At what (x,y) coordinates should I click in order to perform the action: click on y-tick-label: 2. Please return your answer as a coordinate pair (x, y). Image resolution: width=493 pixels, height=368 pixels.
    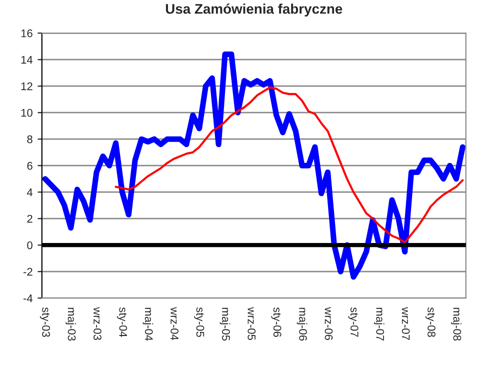
    Looking at the image, I should click on (29, 218).